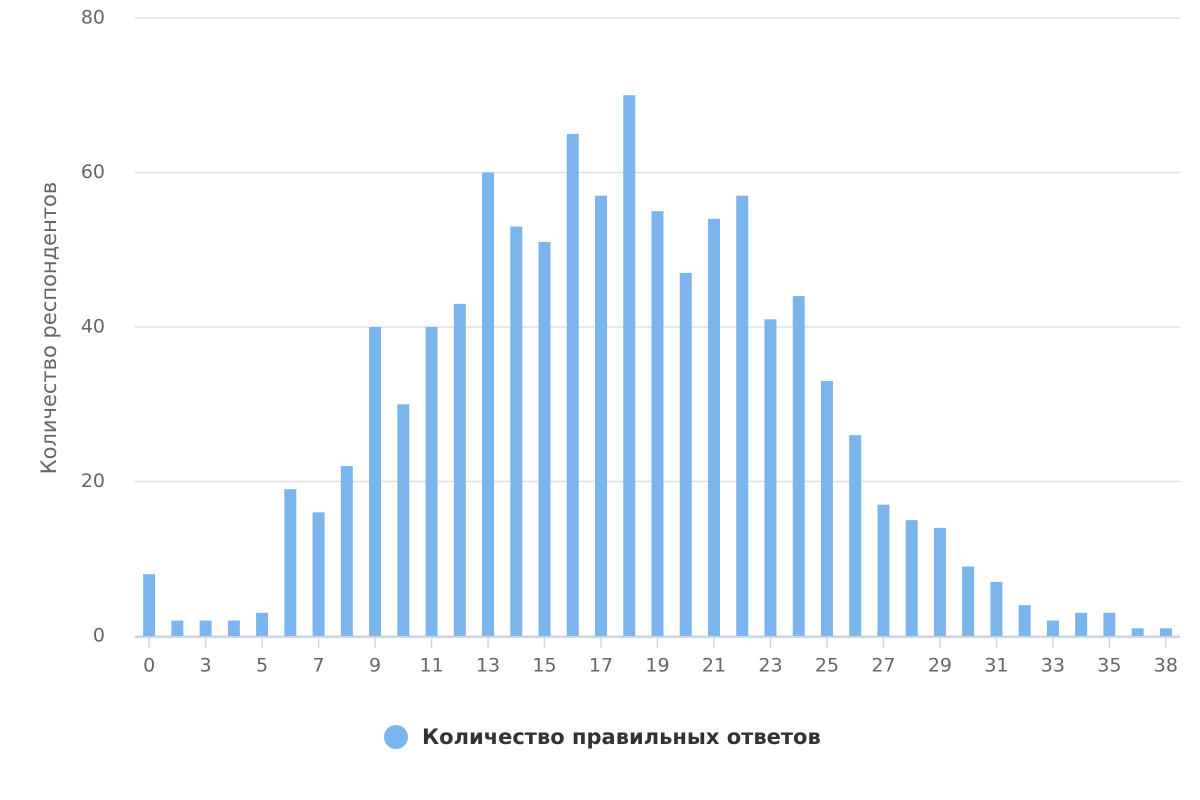 Image resolution: width=1200 pixels, height=800 pixels. Describe the element at coordinates (621, 737) in the screenshot. I see `legend-label: Количество правильных ответов` at that location.